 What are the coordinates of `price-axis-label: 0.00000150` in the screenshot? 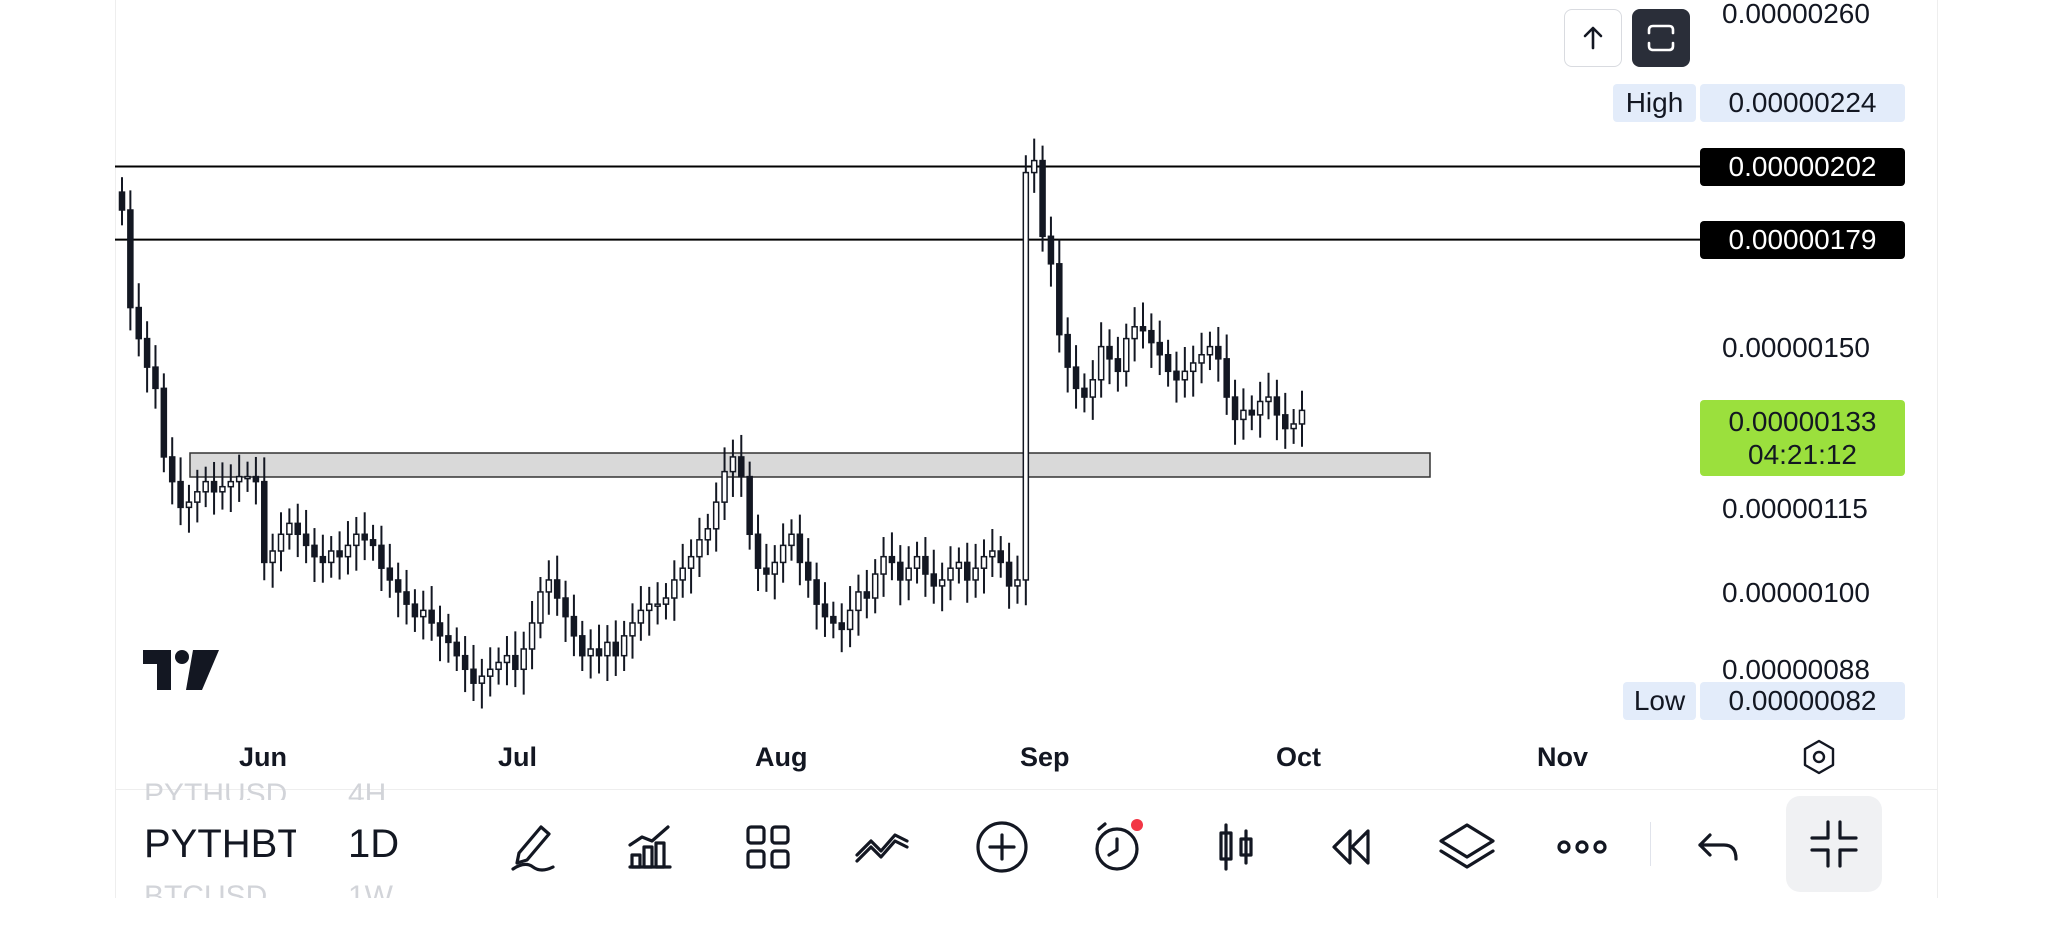 It's located at (1796, 347).